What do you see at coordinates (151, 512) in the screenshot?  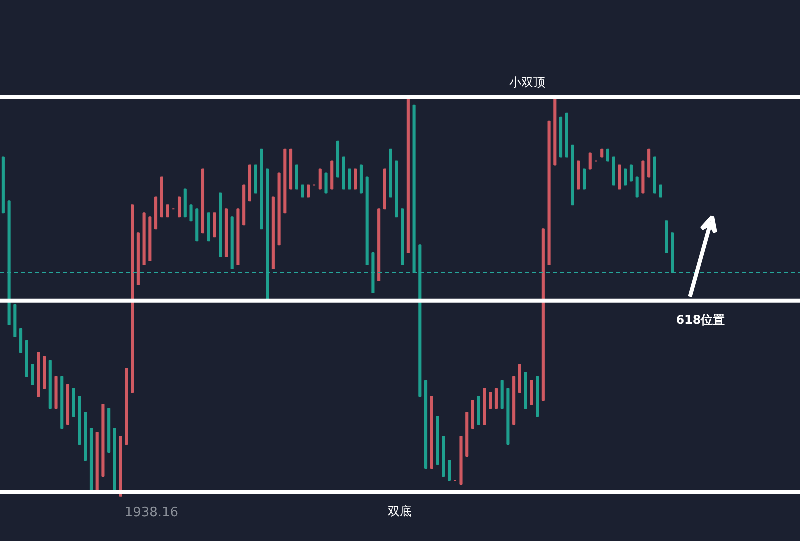 I see `annotation: 1938.16` at bounding box center [151, 512].